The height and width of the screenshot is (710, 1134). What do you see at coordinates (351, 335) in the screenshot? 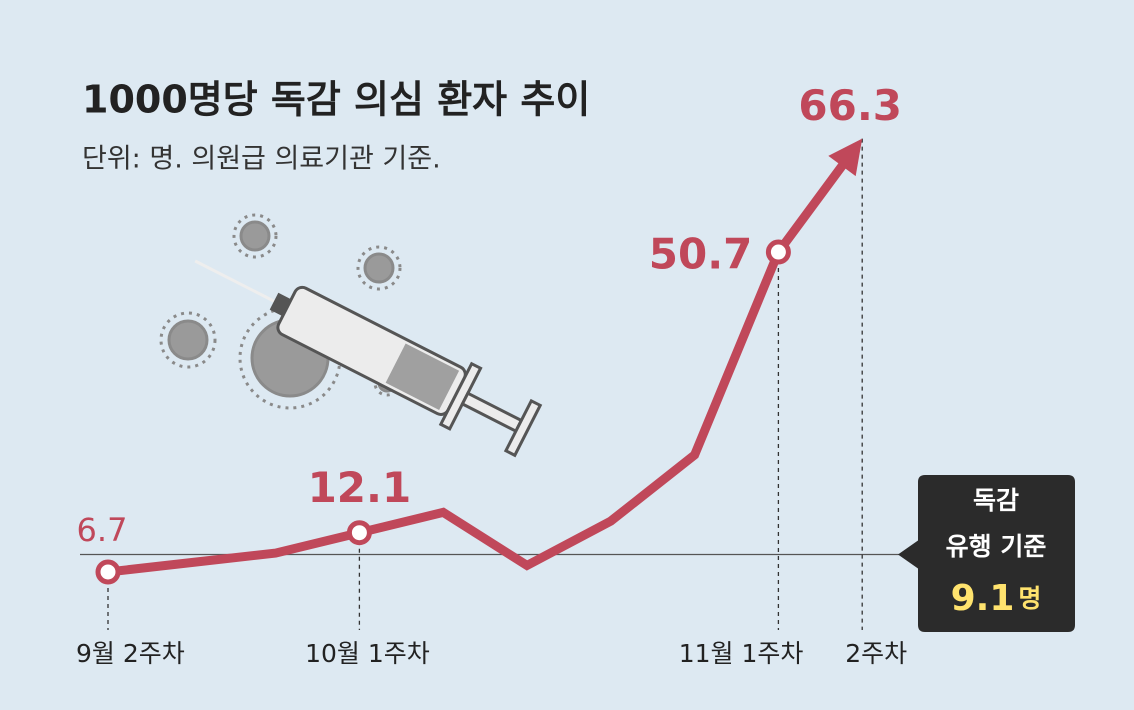
I see `illustration` at bounding box center [351, 335].